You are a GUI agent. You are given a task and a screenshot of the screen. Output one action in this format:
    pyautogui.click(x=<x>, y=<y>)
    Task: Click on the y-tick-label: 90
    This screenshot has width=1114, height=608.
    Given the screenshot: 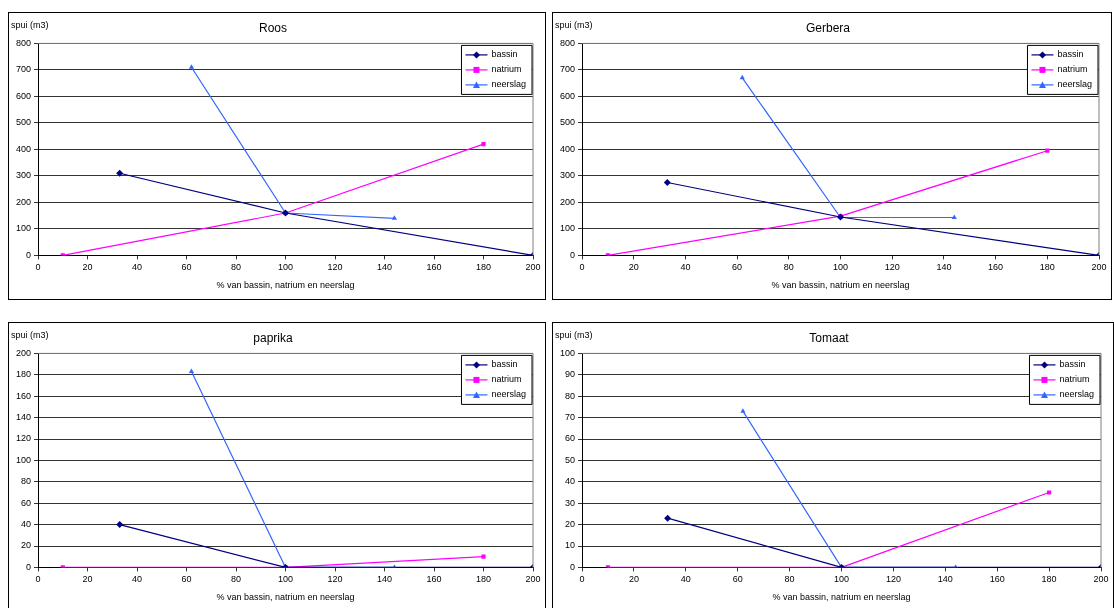 What is the action you would take?
    pyautogui.click(x=570, y=374)
    